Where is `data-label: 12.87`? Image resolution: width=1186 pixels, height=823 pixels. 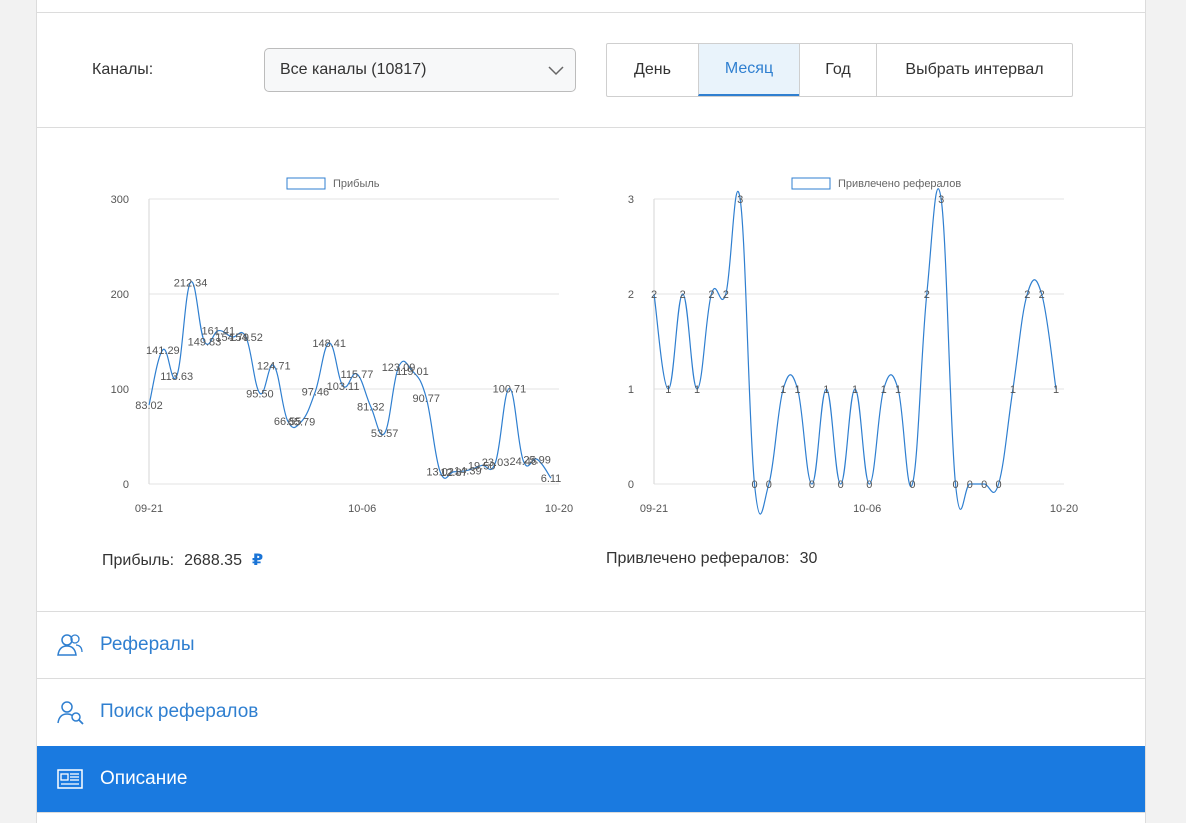 data-label: 12.87 is located at coordinates (454, 473).